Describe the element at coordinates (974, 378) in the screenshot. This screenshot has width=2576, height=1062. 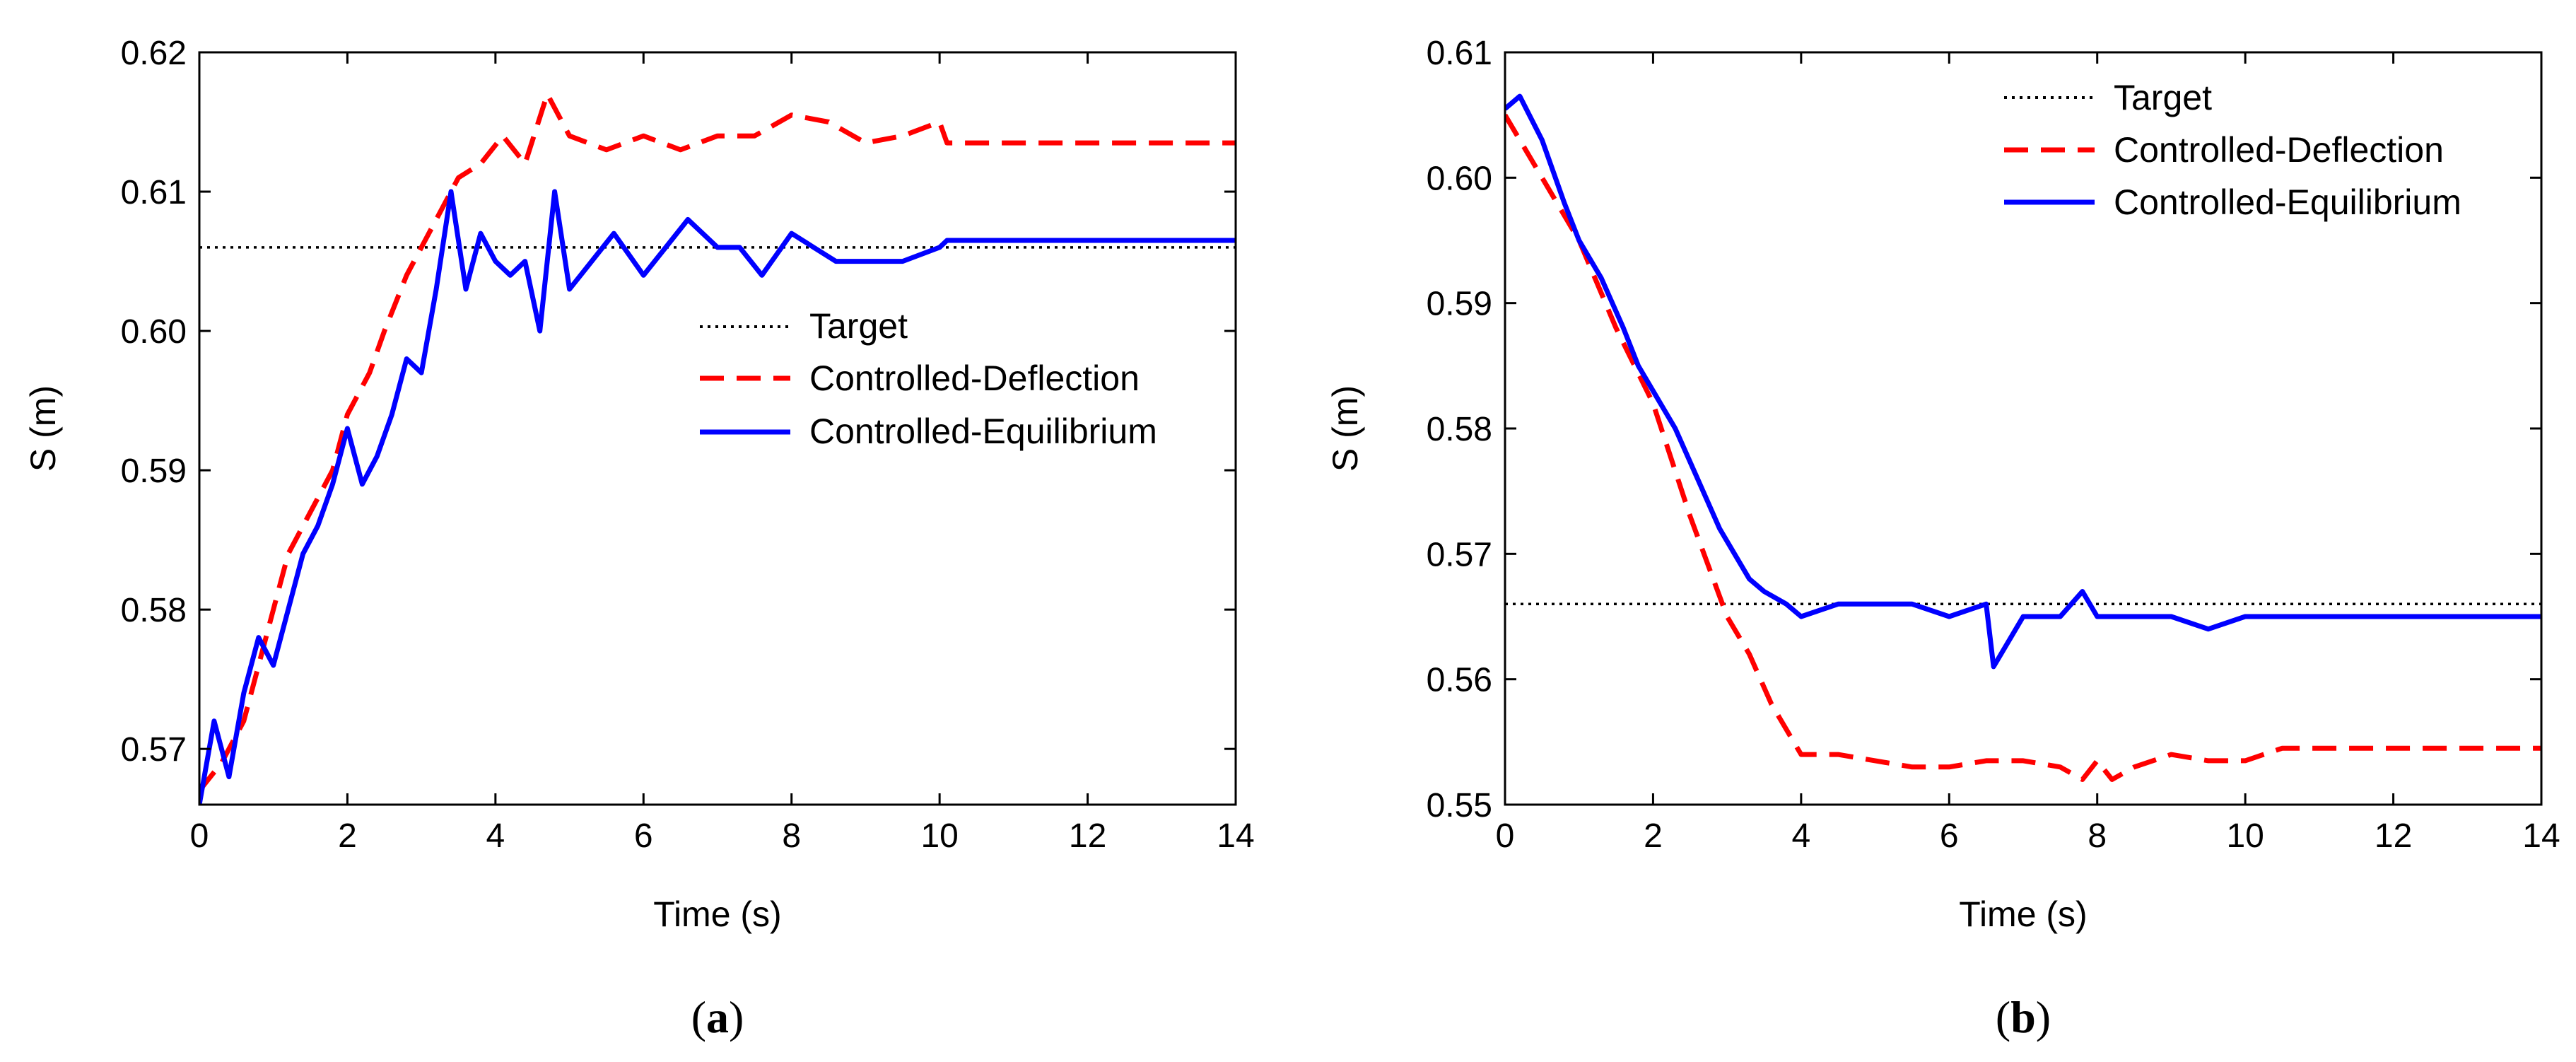
I see `legend-label-deflection-a: Controlled-Deflection` at that location.